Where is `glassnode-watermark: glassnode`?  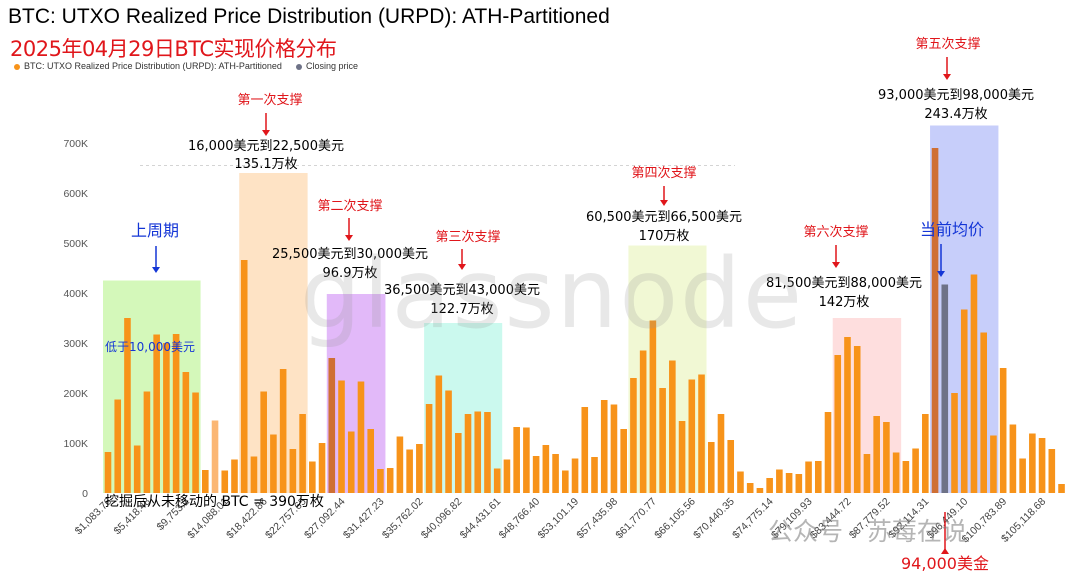
glassnode-watermark: glassnode is located at coordinates (552, 294).